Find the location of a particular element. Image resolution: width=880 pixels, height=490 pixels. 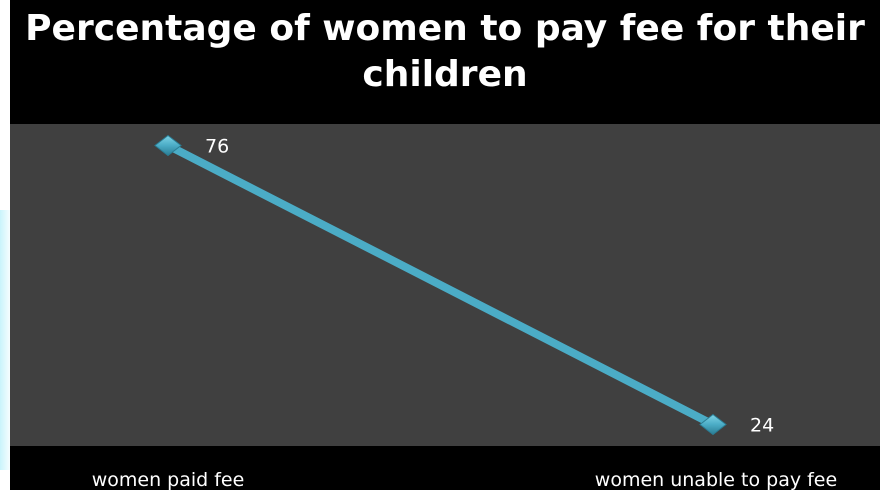

decorative-edge is located at coordinates (6, 340).